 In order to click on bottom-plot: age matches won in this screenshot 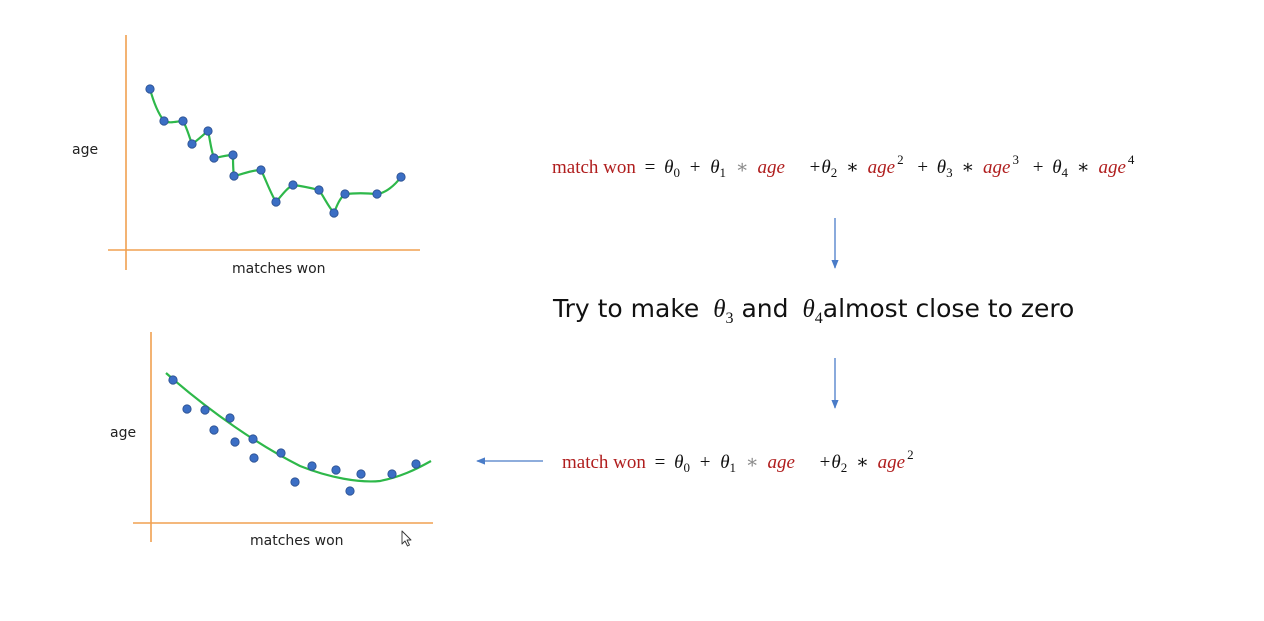, I will do `click(271, 440)`.